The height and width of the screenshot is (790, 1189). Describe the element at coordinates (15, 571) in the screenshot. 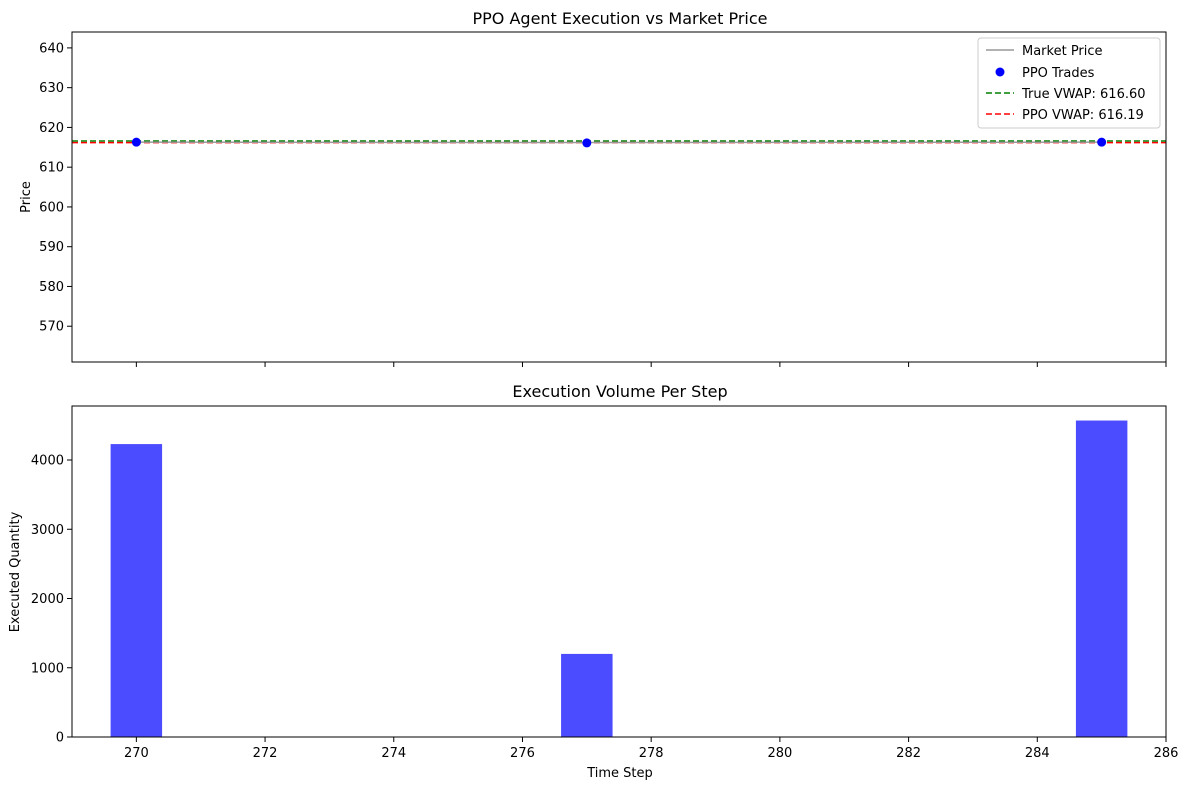

I see `volume-y-axis-label: Executed Quantity` at that location.